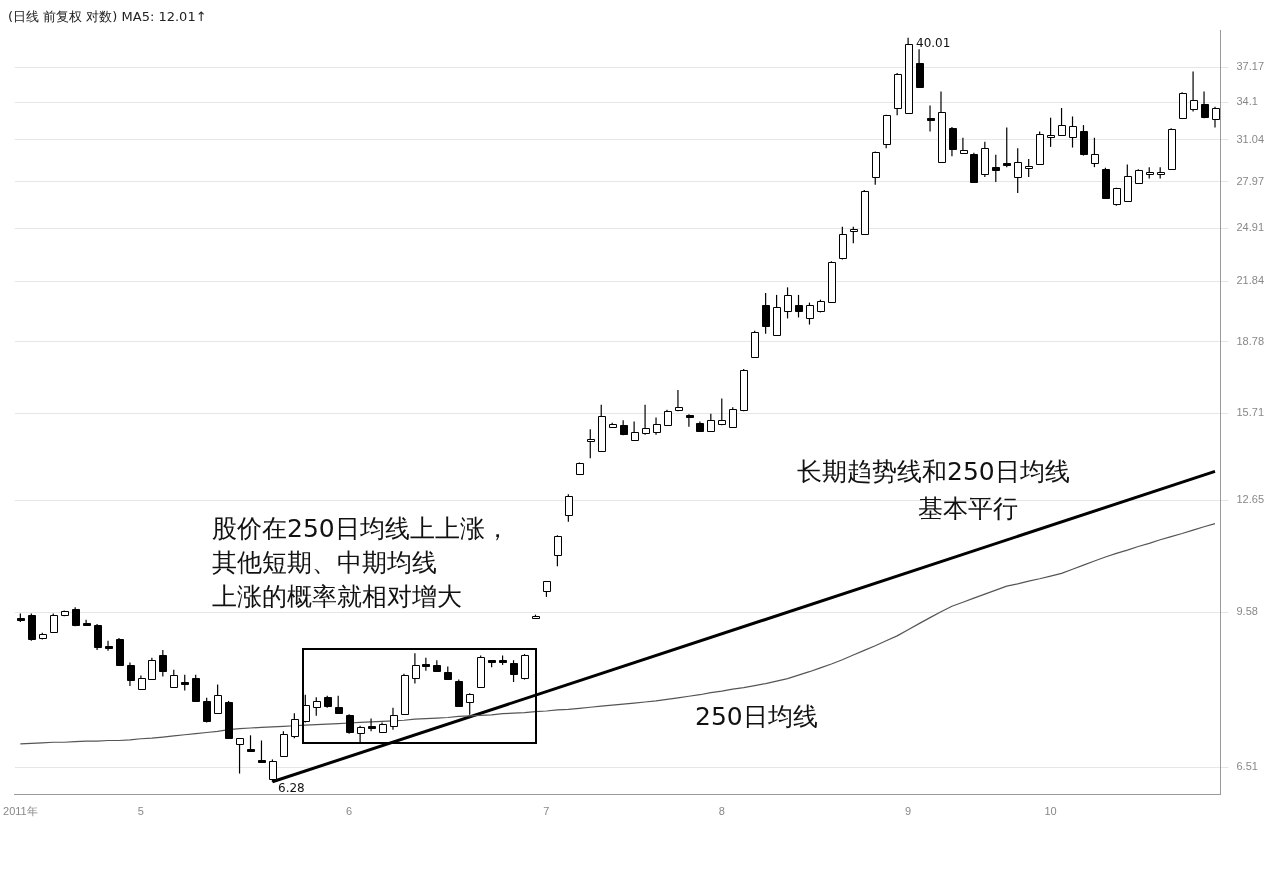 The image size is (1280, 882). What do you see at coordinates (721, 811) in the screenshot?
I see `x-tick-label: 8` at bounding box center [721, 811].